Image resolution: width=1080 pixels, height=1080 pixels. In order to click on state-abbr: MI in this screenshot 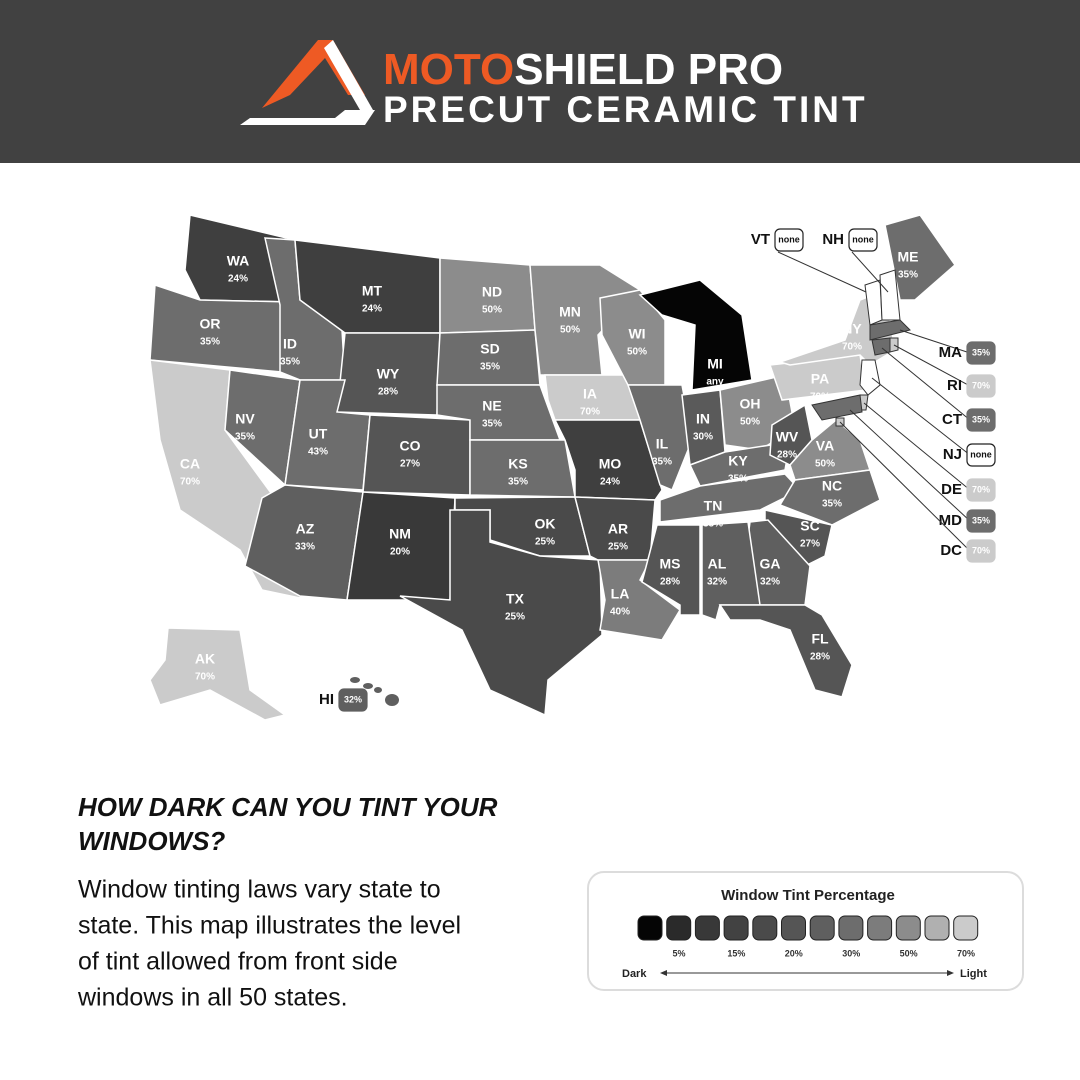, I will do `click(715, 364)`.